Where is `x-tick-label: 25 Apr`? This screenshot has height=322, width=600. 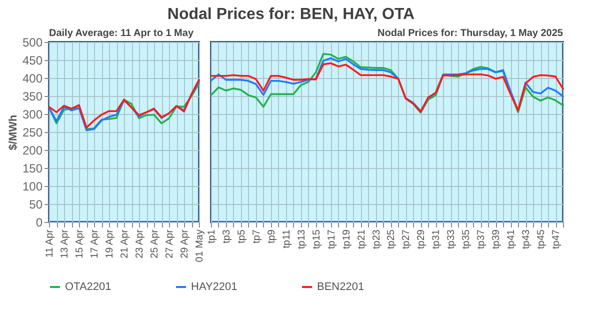 x-tick-label: 25 Apr is located at coordinates (155, 243).